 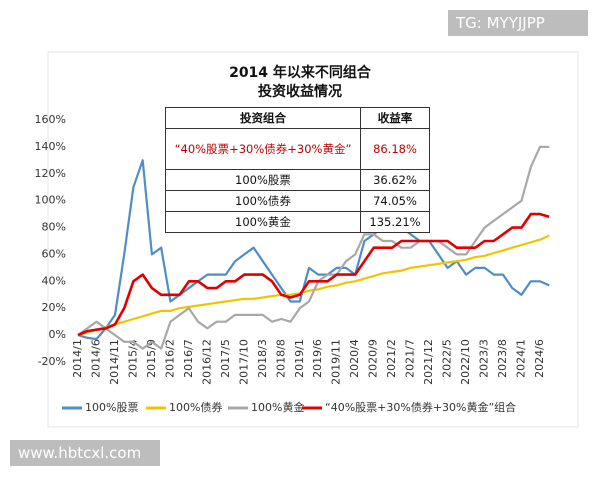 I want to click on x-tick-label: 2020/9, so click(x=373, y=358).